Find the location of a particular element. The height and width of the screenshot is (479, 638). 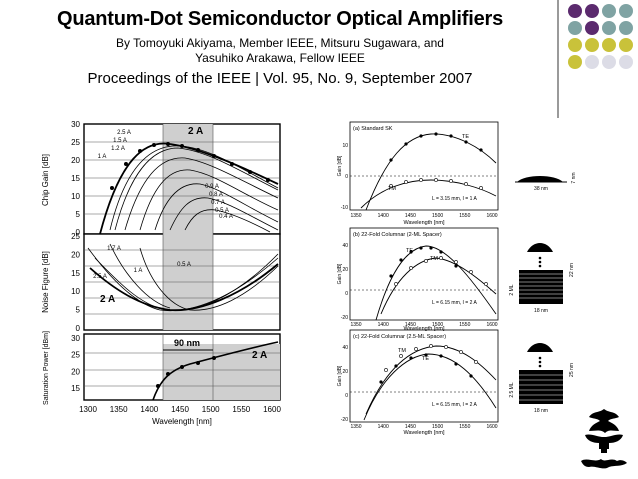

x-tick-label: 1300 is located at coordinates (88, 409).